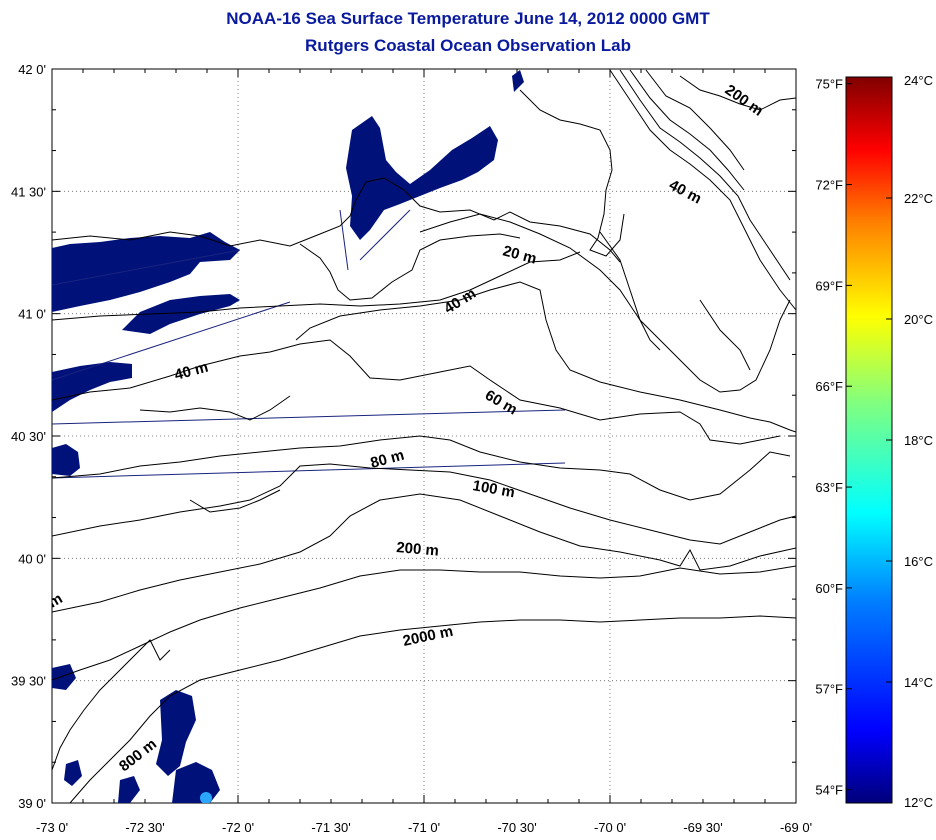 This screenshot has height=840, width=936. Describe the element at coordinates (32, 803) in the screenshot. I see `lat-label: 39 0'` at that location.